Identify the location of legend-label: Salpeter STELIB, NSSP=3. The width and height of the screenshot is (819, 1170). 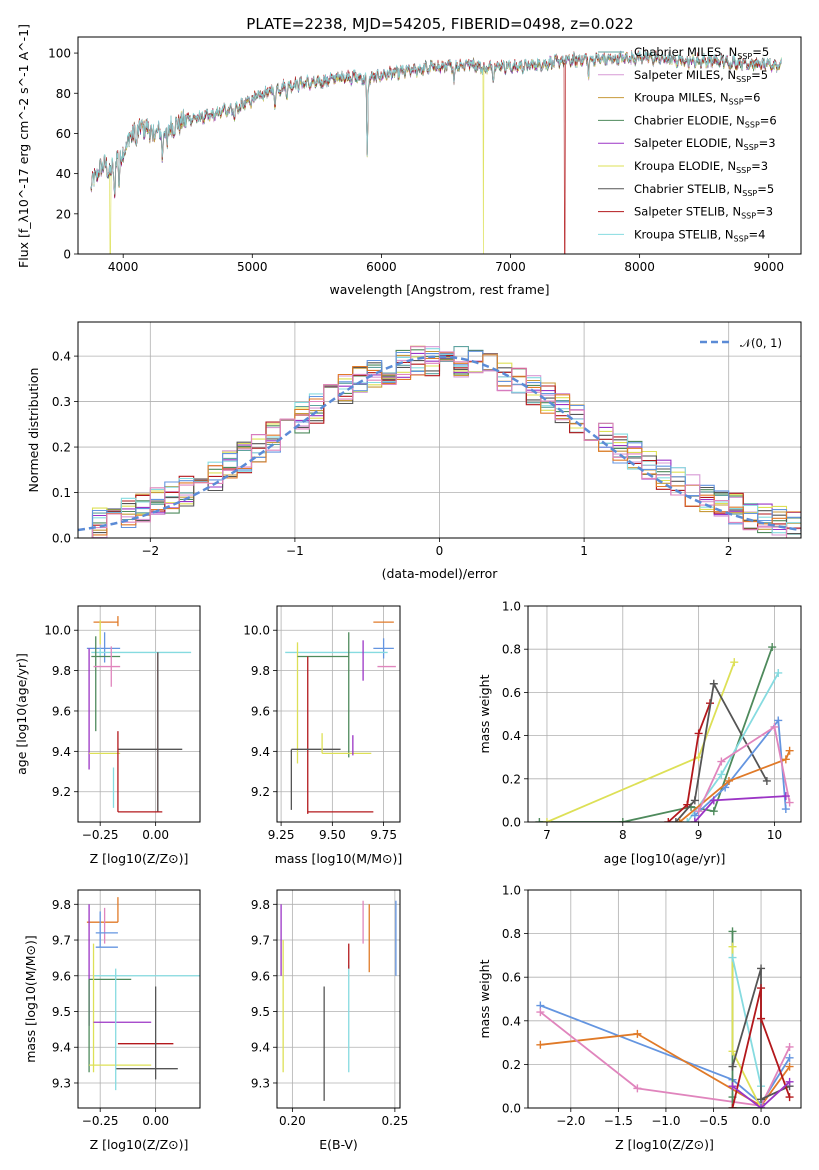
(703, 213).